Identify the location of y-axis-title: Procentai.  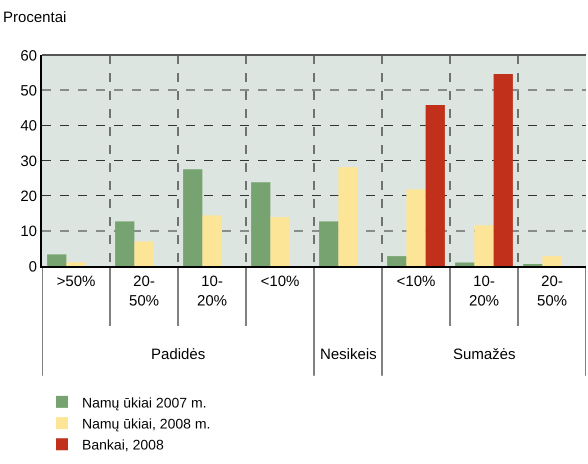
(34, 17).